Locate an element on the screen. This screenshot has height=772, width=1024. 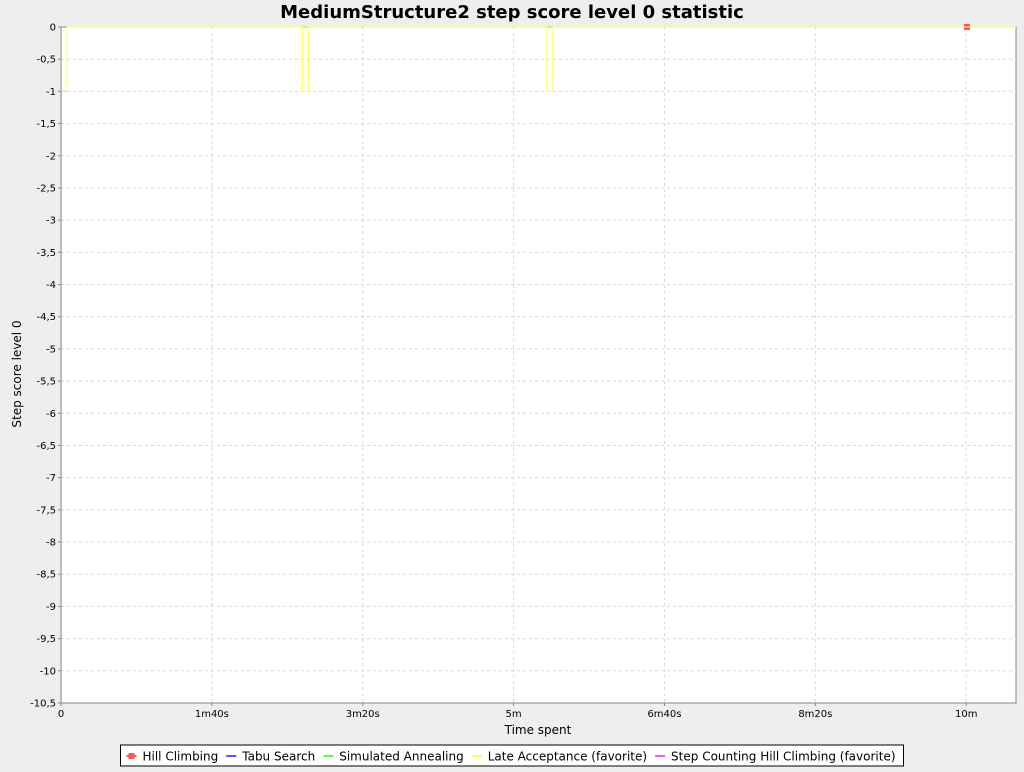
x-tick-label: 5m is located at coordinates (514, 714).